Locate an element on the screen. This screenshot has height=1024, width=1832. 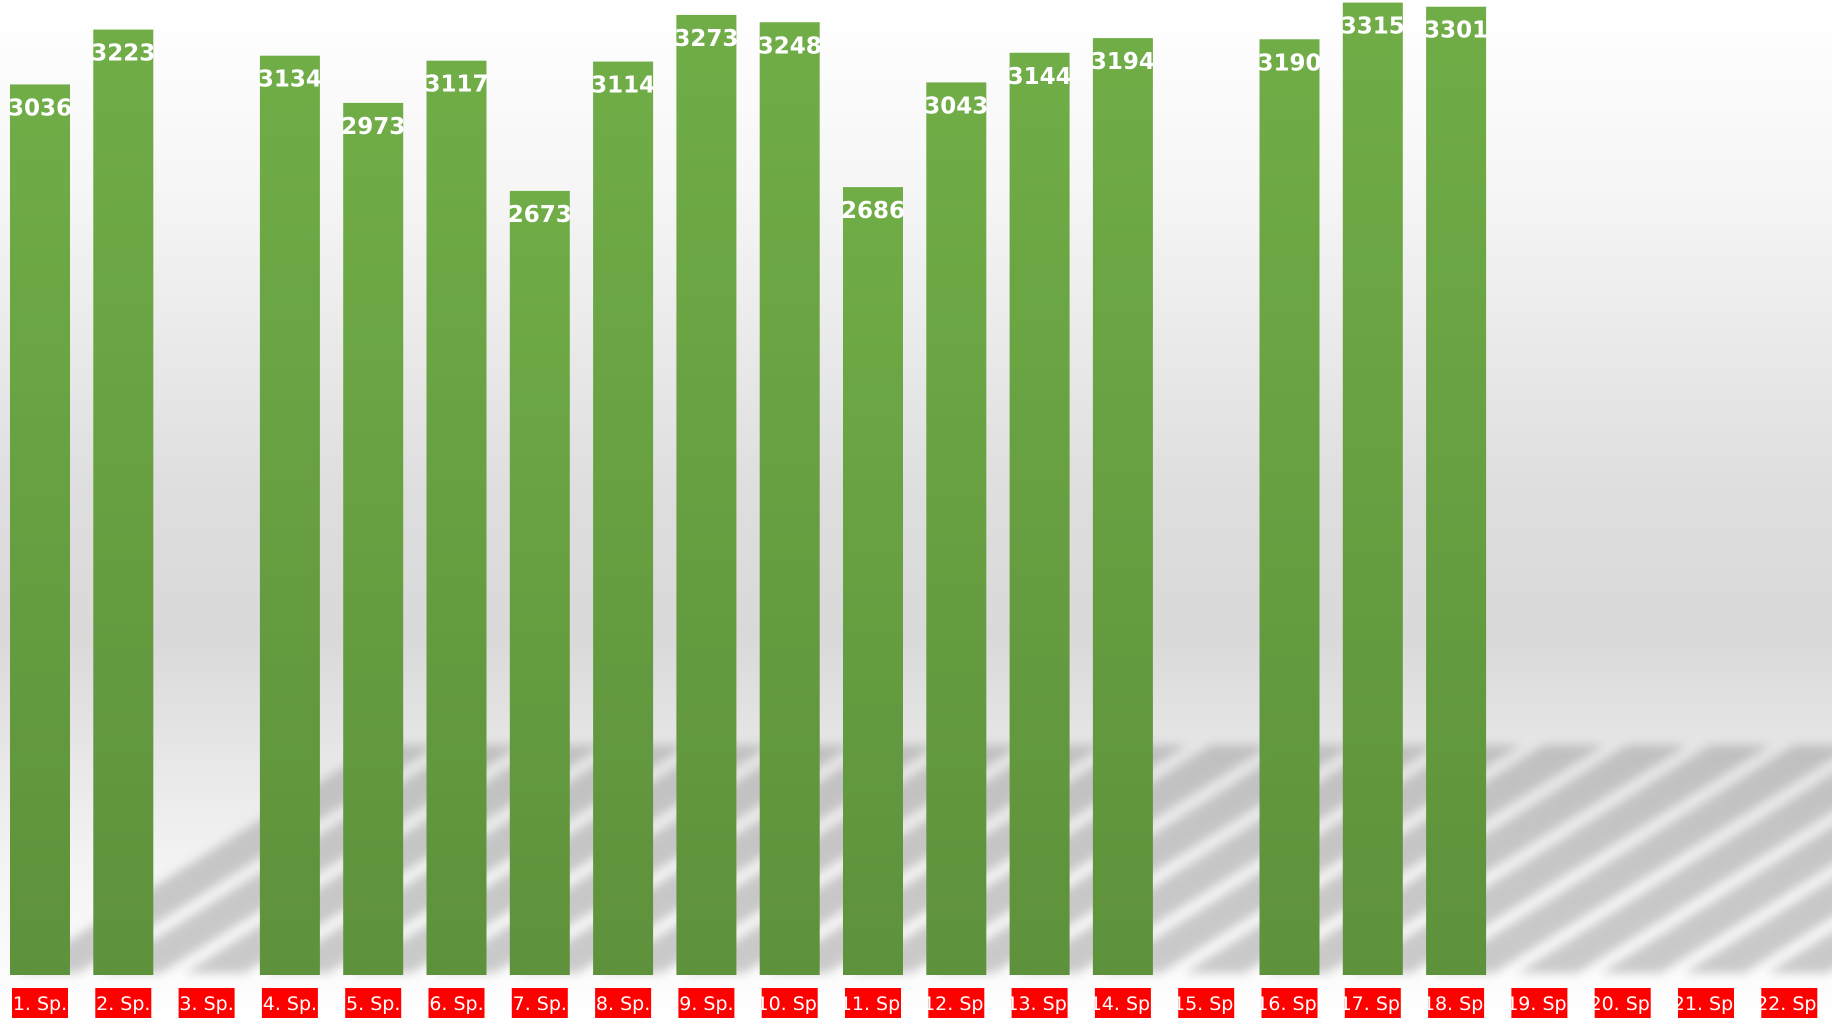
value-label-18: 3301 is located at coordinates (1456, 31).